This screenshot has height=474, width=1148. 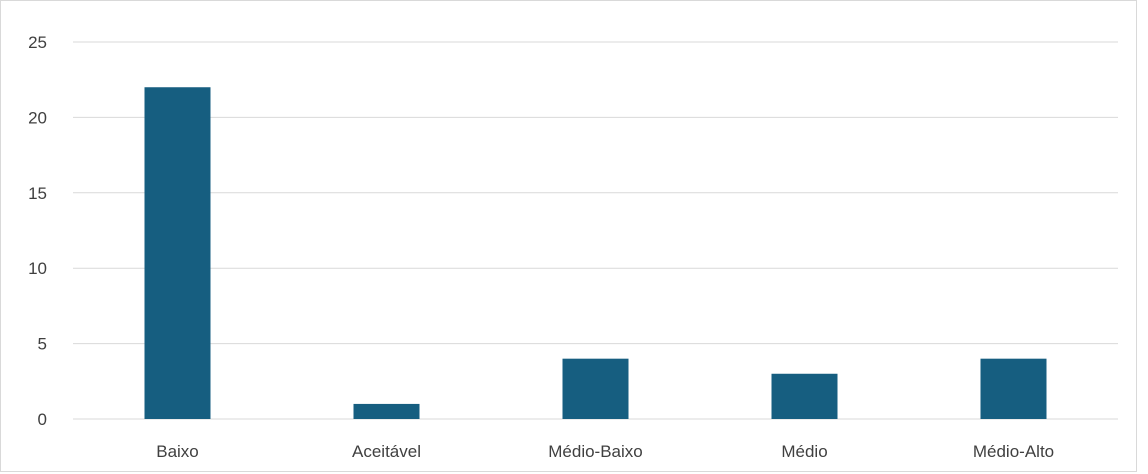 I want to click on y-tick-label: 0, so click(x=42, y=419).